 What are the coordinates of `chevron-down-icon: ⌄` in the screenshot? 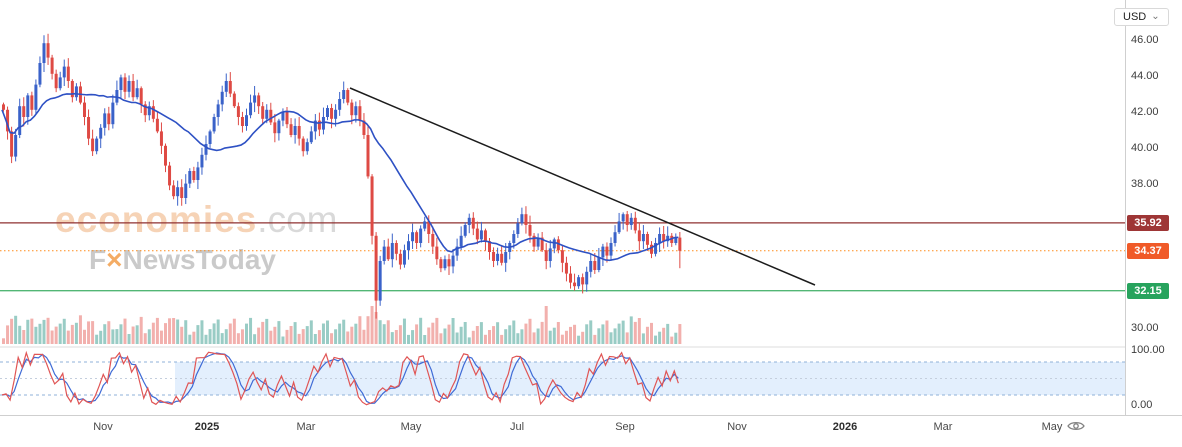 It's located at (1155, 16).